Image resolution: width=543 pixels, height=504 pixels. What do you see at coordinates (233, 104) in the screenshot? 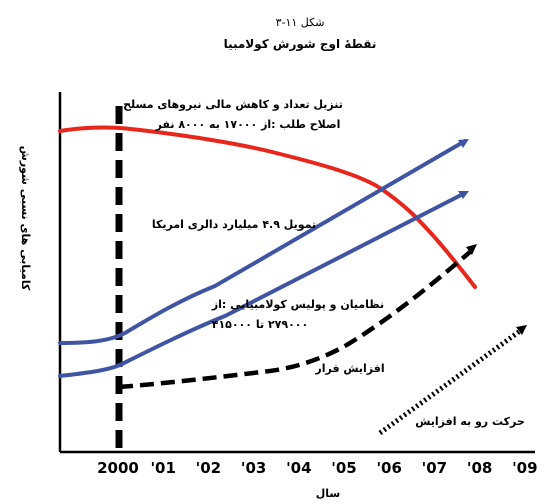
I see `army-decline-annotation-line1: تنزیل تعداد و کاهش مالی نیروهای مسلح` at bounding box center [233, 104].